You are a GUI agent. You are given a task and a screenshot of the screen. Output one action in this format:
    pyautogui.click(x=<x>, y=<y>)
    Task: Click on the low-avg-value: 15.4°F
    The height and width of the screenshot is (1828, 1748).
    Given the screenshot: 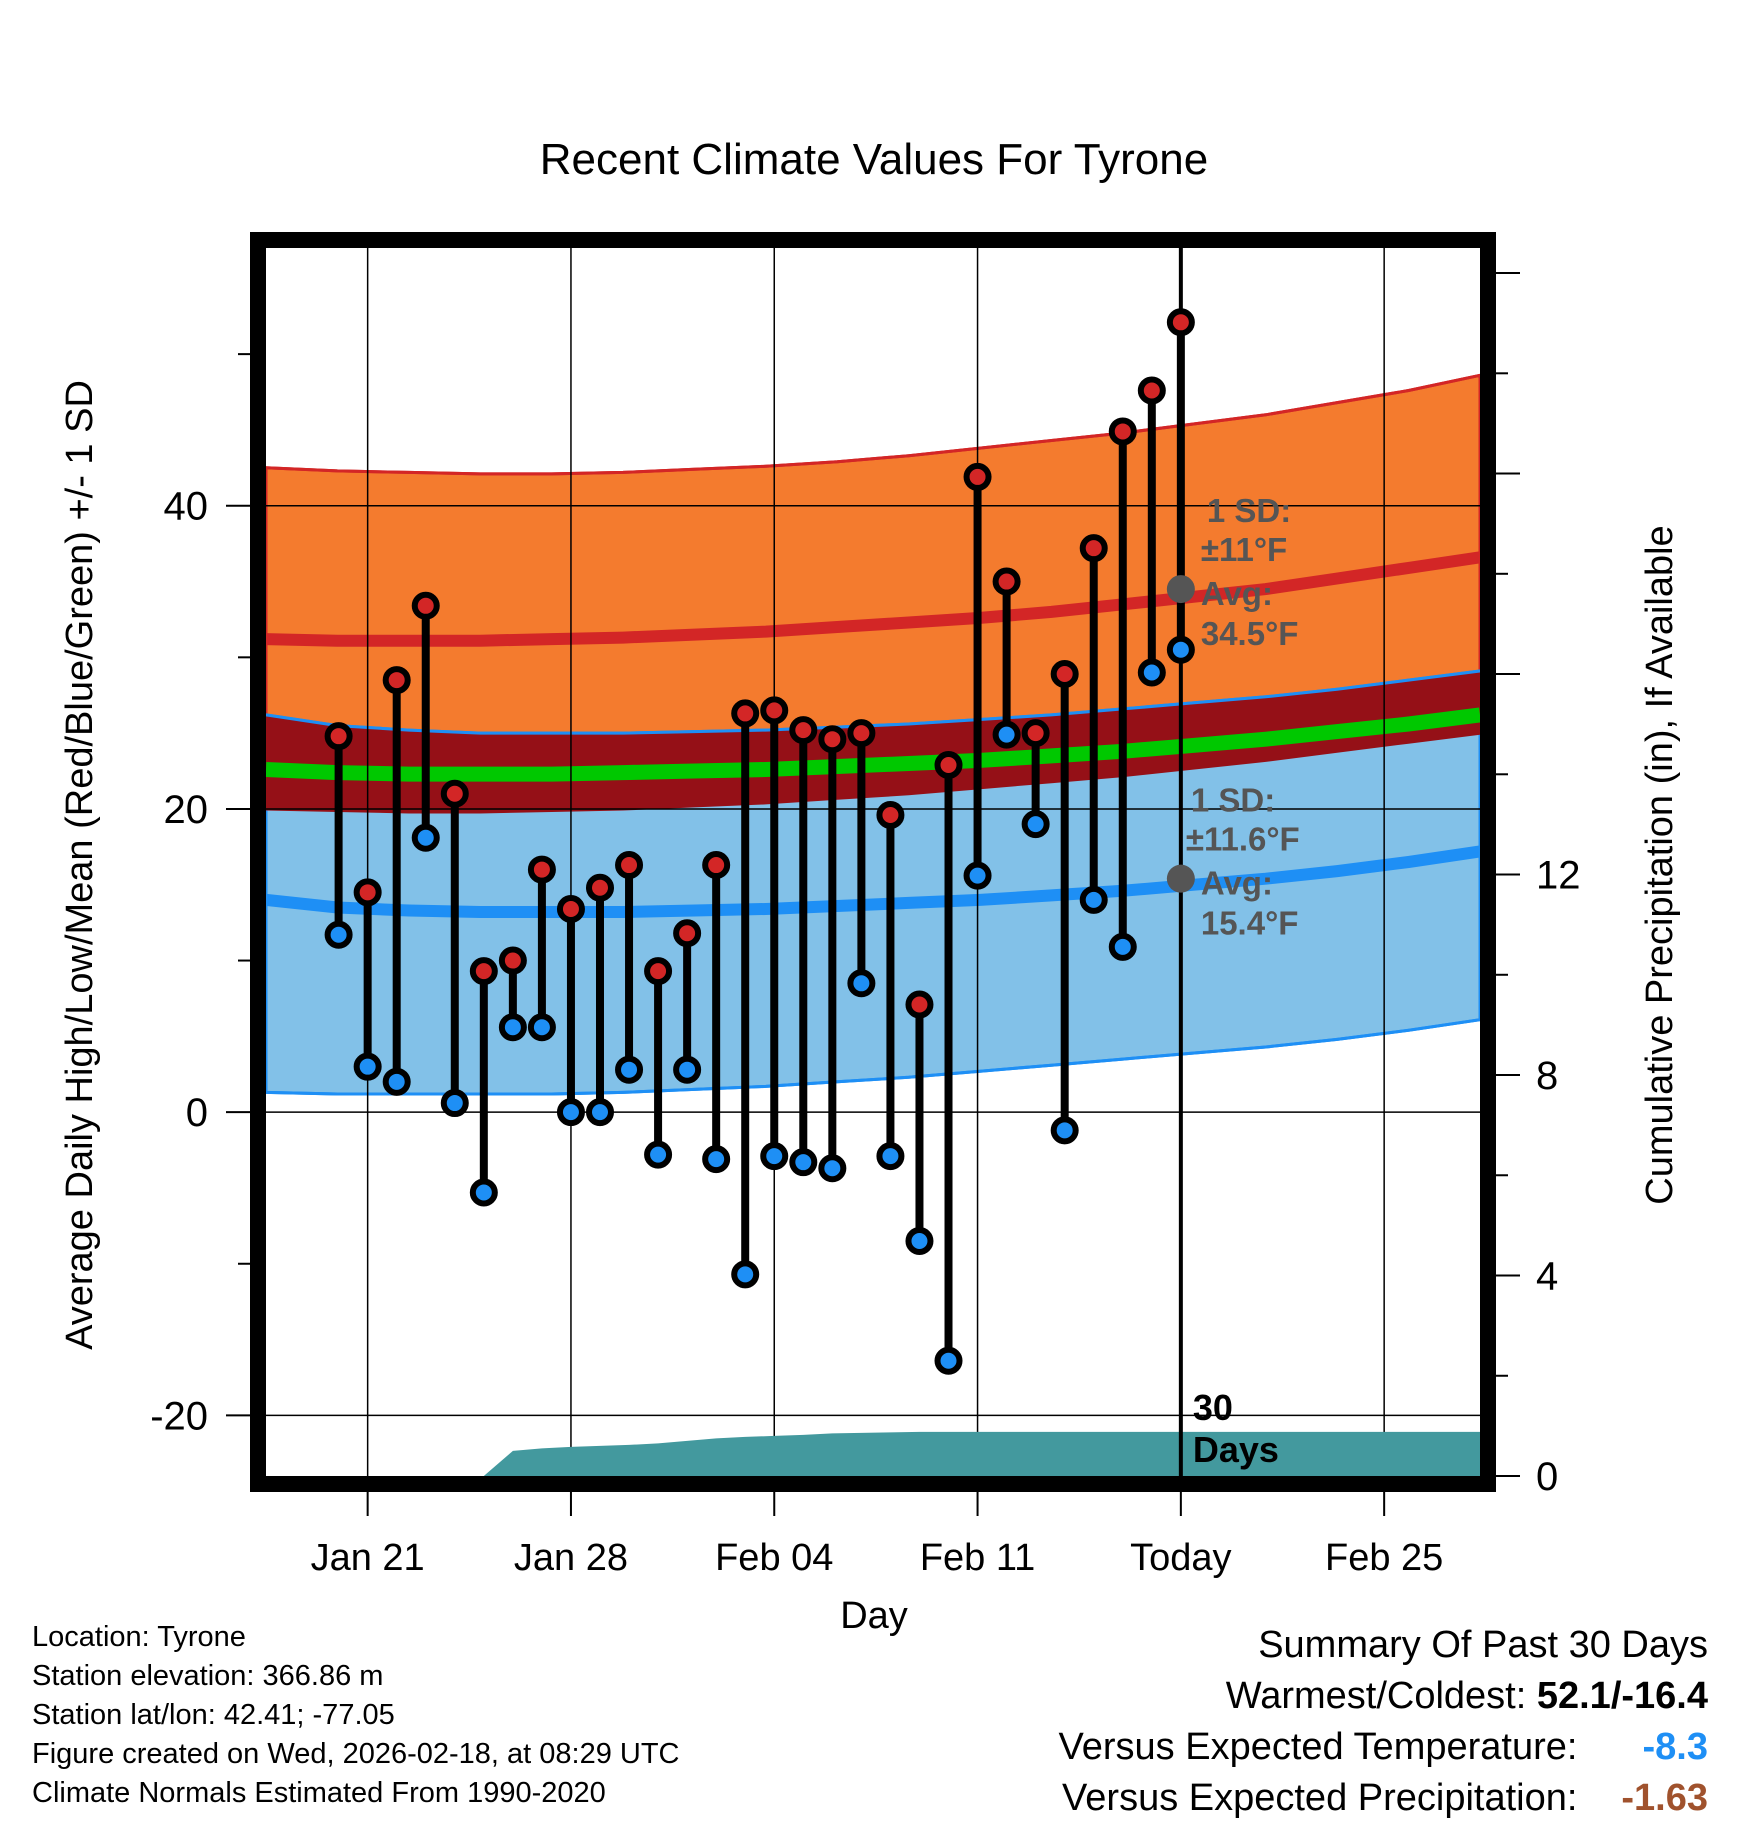 What is the action you would take?
    pyautogui.click(x=1250, y=923)
    